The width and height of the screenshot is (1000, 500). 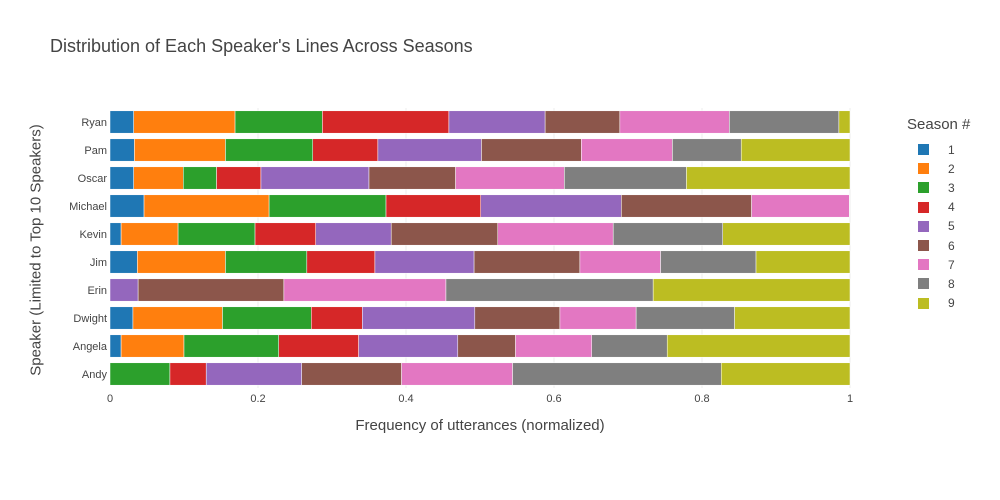 What do you see at coordinates (935, 187) in the screenshot?
I see `legend-item: 3` at bounding box center [935, 187].